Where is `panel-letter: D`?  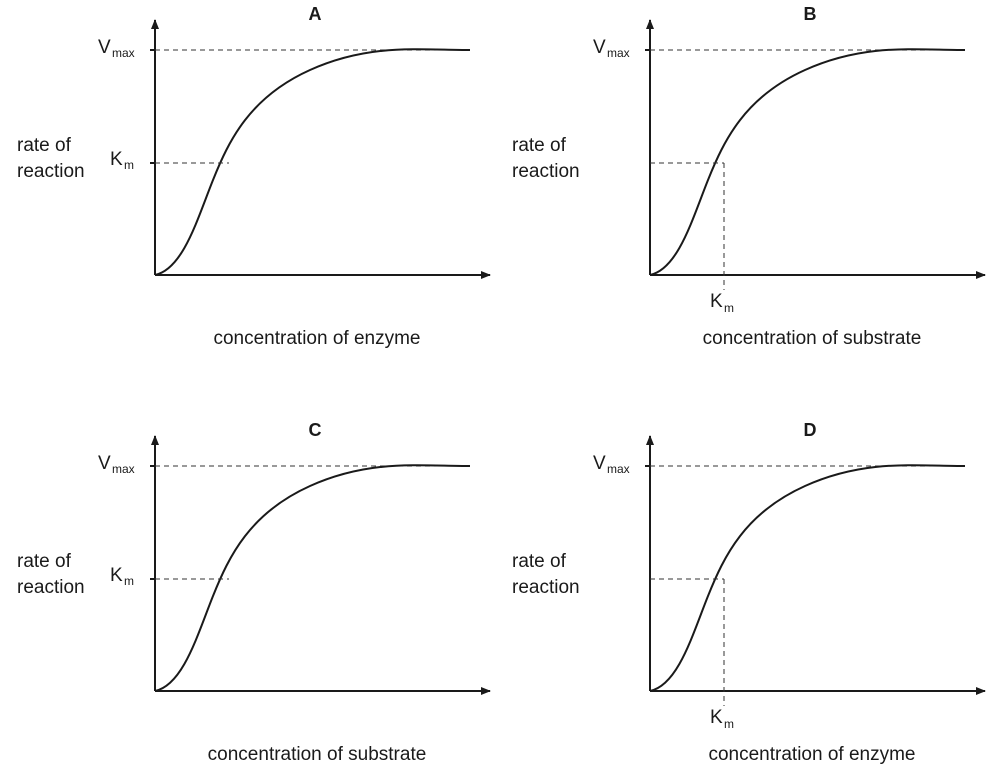
panel-letter: D is located at coordinates (810, 430).